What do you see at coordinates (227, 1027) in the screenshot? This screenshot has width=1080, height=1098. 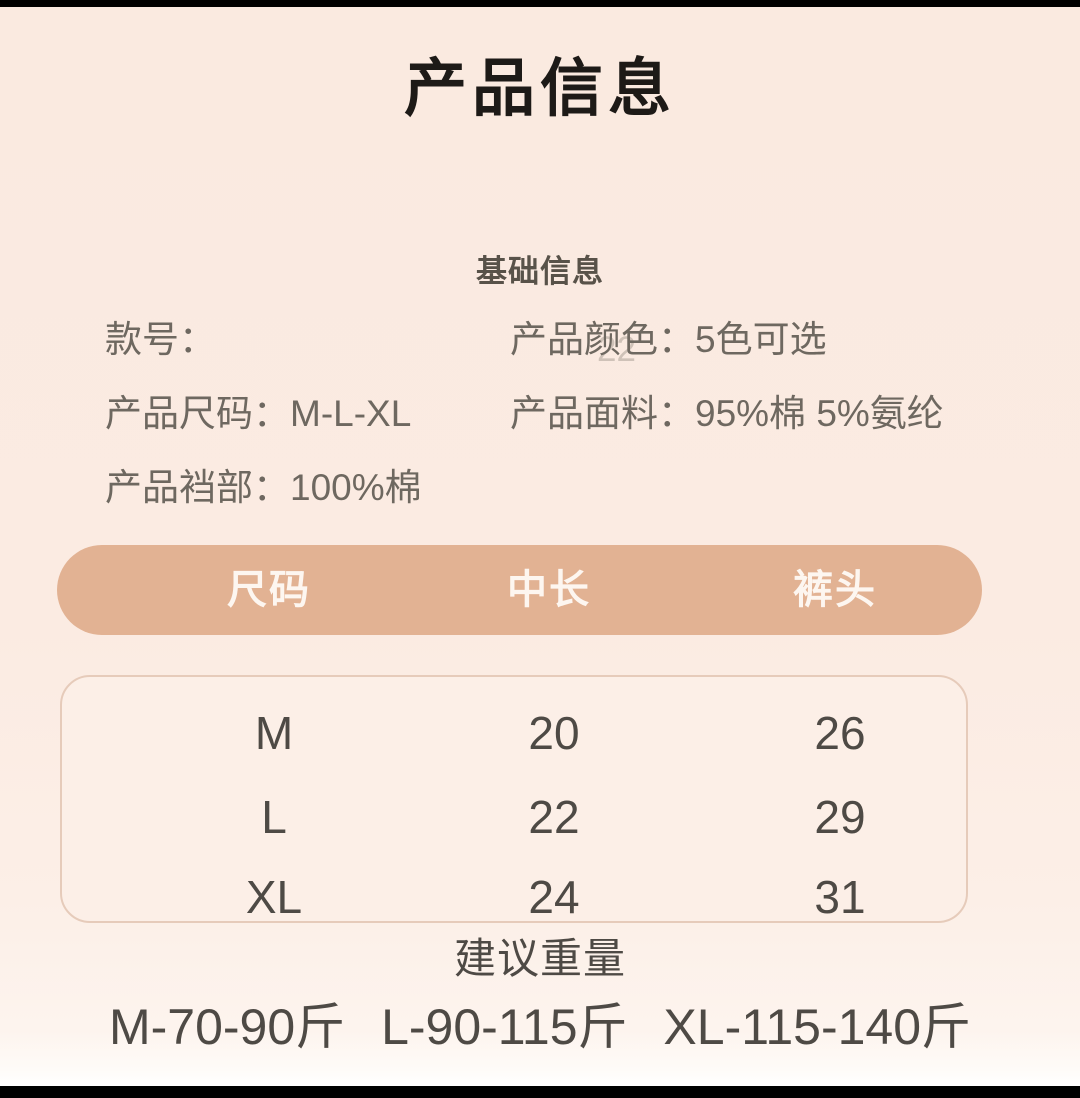 I see `weight-advice-item-m: M-70-90斤` at bounding box center [227, 1027].